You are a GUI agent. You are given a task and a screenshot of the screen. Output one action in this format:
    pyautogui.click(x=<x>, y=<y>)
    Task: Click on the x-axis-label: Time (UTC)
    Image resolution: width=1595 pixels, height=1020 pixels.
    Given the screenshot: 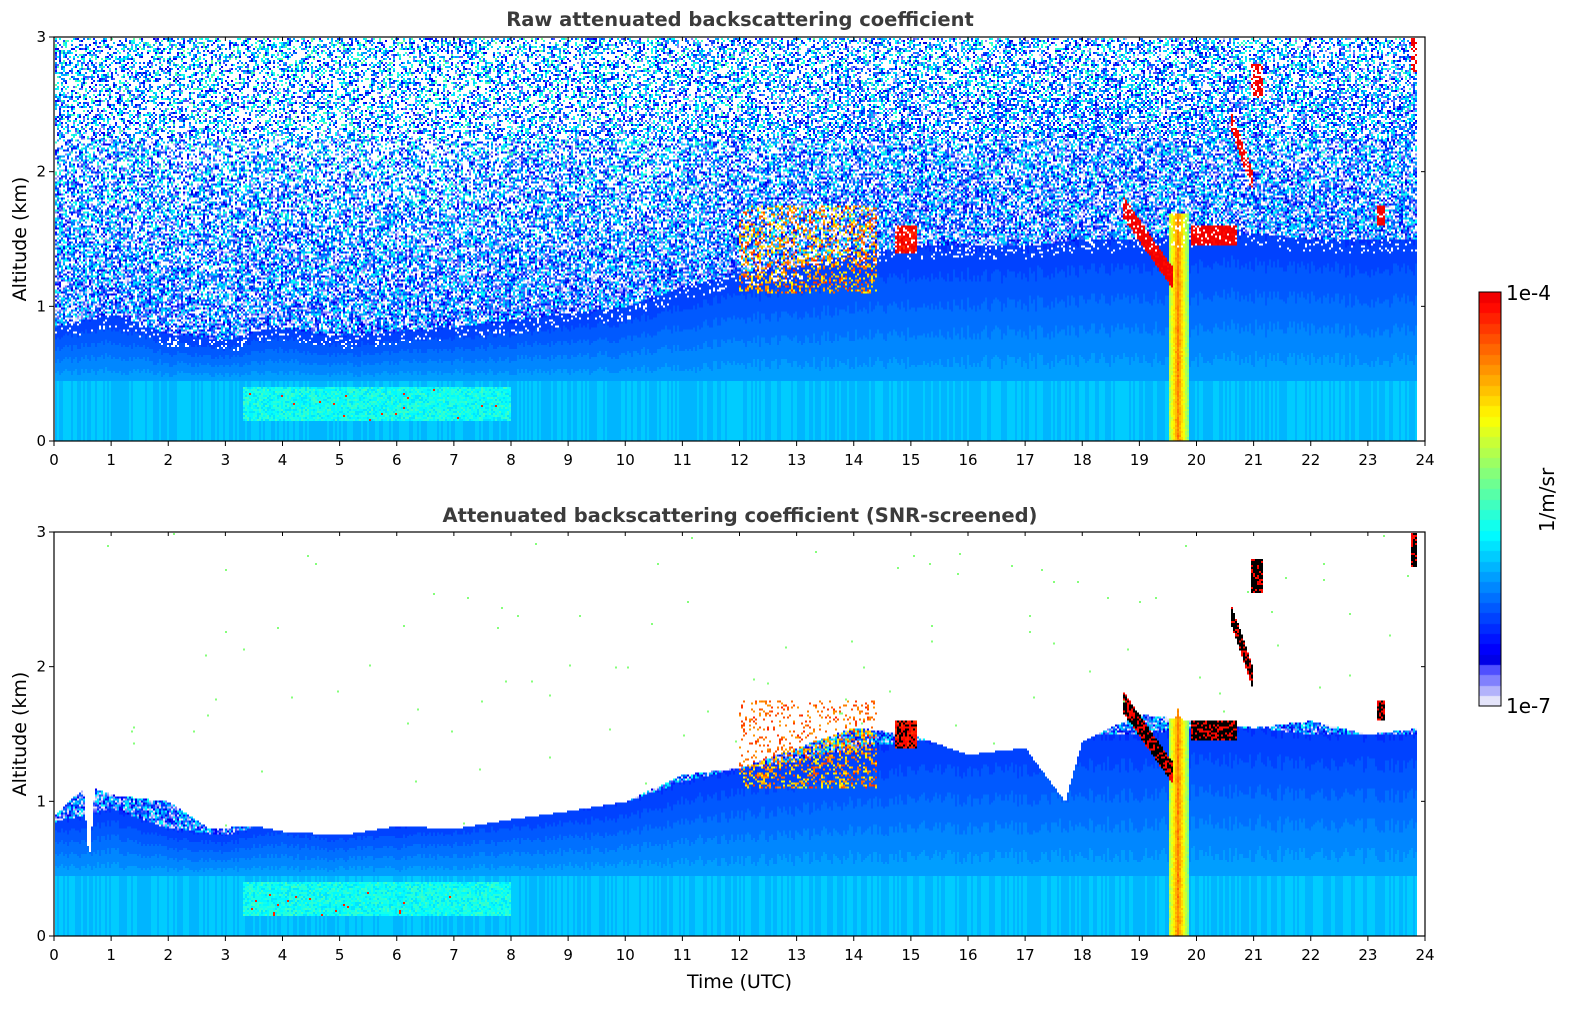 What is the action you would take?
    pyautogui.click(x=739, y=982)
    